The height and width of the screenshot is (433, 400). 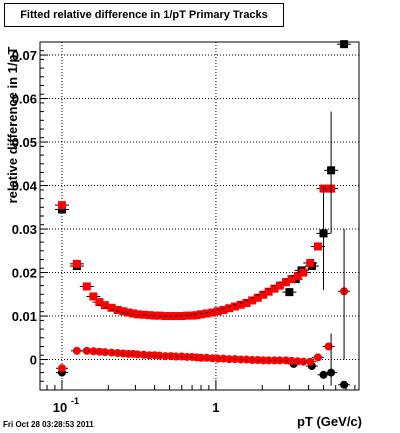 I want to click on y-tick-label: 0.03, so click(x=24, y=229).